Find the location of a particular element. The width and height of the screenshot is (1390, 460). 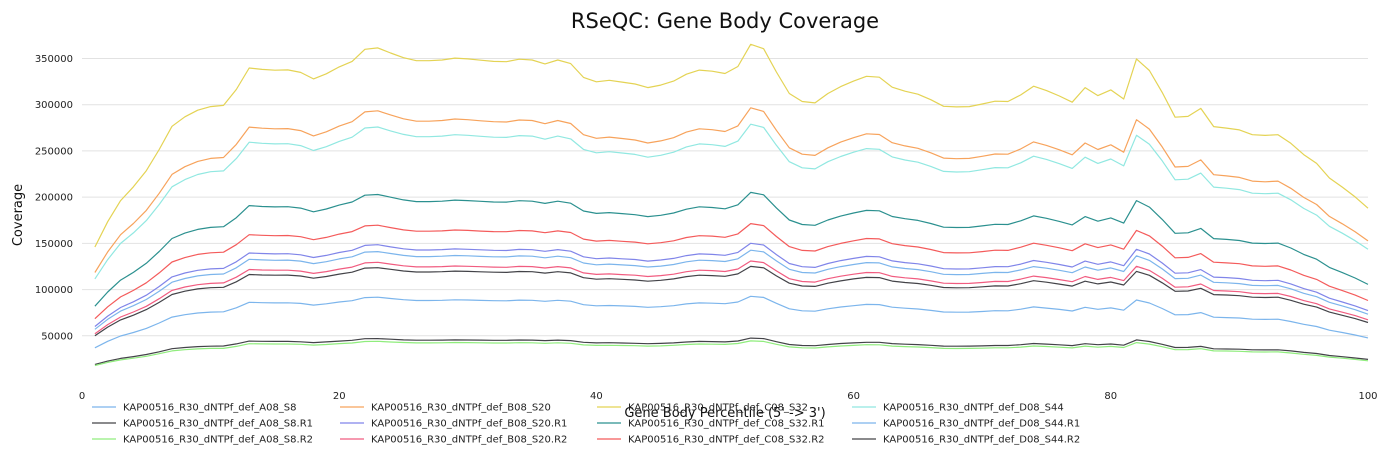

legend-label: KAP00516_R30_dNTPf_def_B08_S20 is located at coordinates (461, 408).